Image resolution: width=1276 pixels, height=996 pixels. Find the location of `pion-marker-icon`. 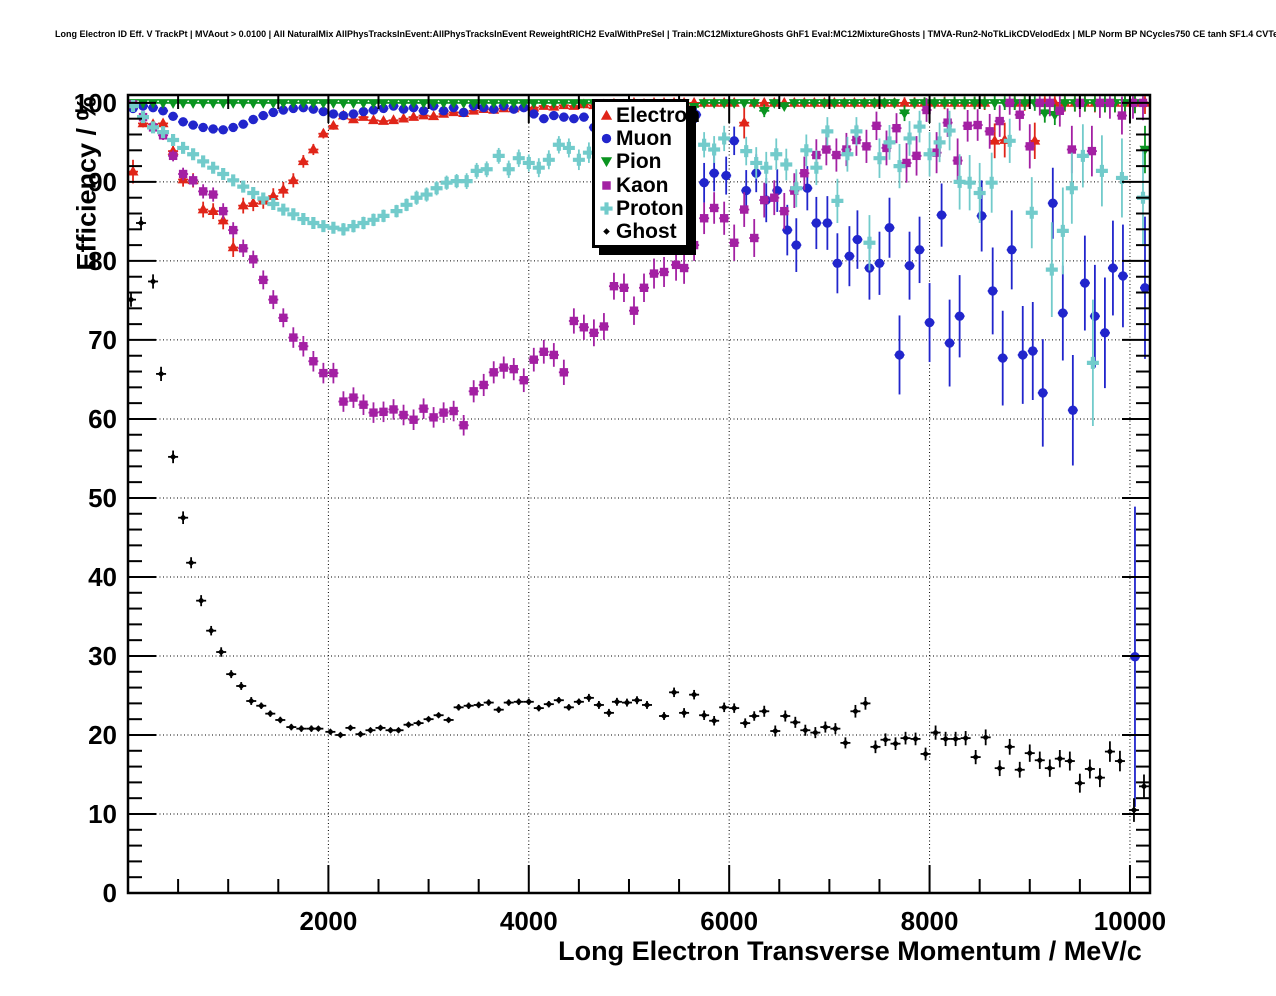

pion-marker-icon is located at coordinates (606, 162).